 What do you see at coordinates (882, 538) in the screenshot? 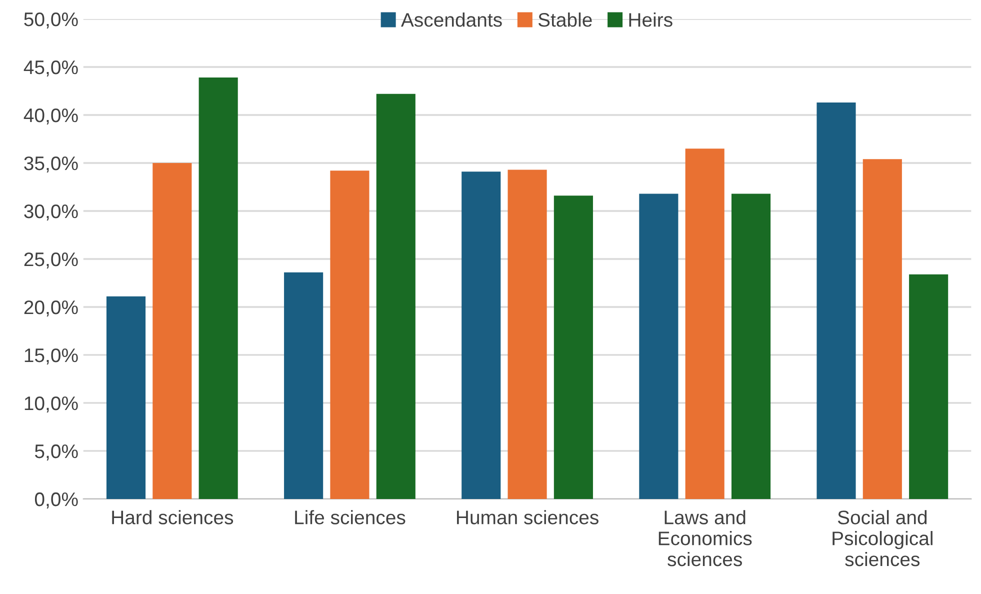
I see `x-tick-label: Social and Psicological sciences` at bounding box center [882, 538].